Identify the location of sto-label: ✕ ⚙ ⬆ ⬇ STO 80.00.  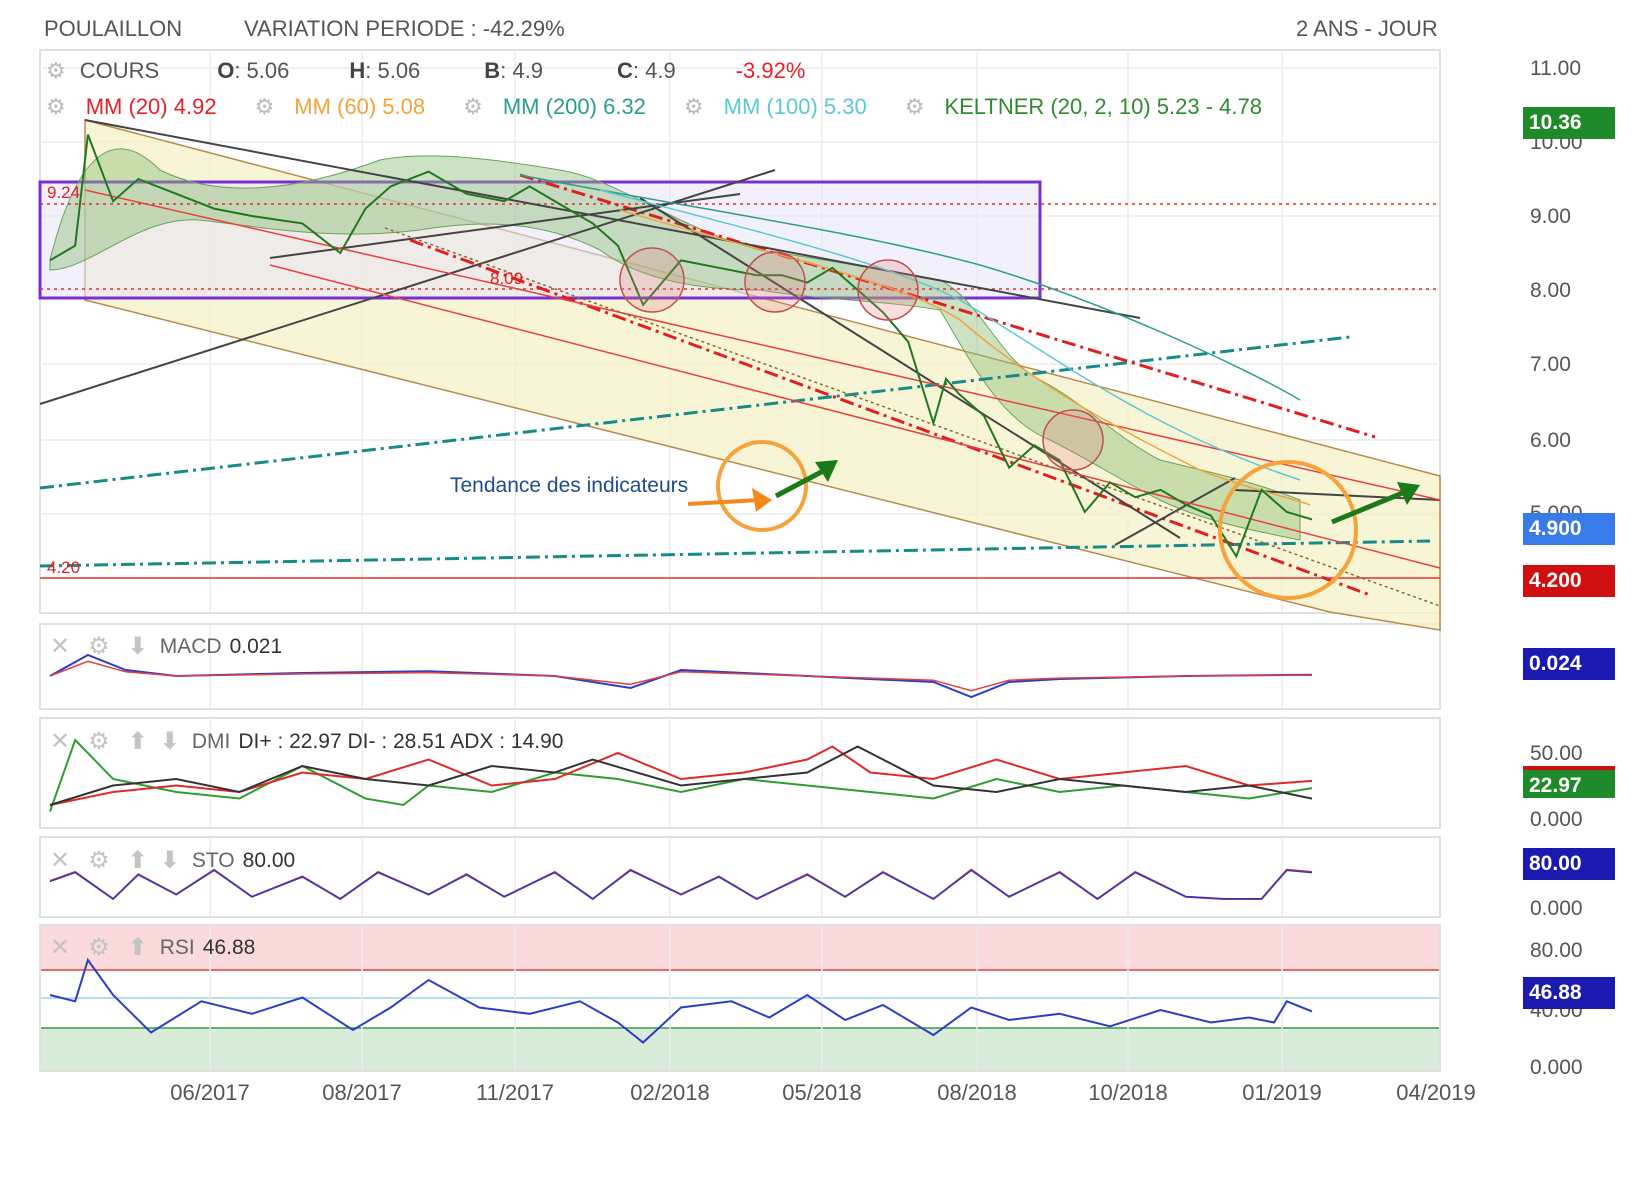
(172, 860).